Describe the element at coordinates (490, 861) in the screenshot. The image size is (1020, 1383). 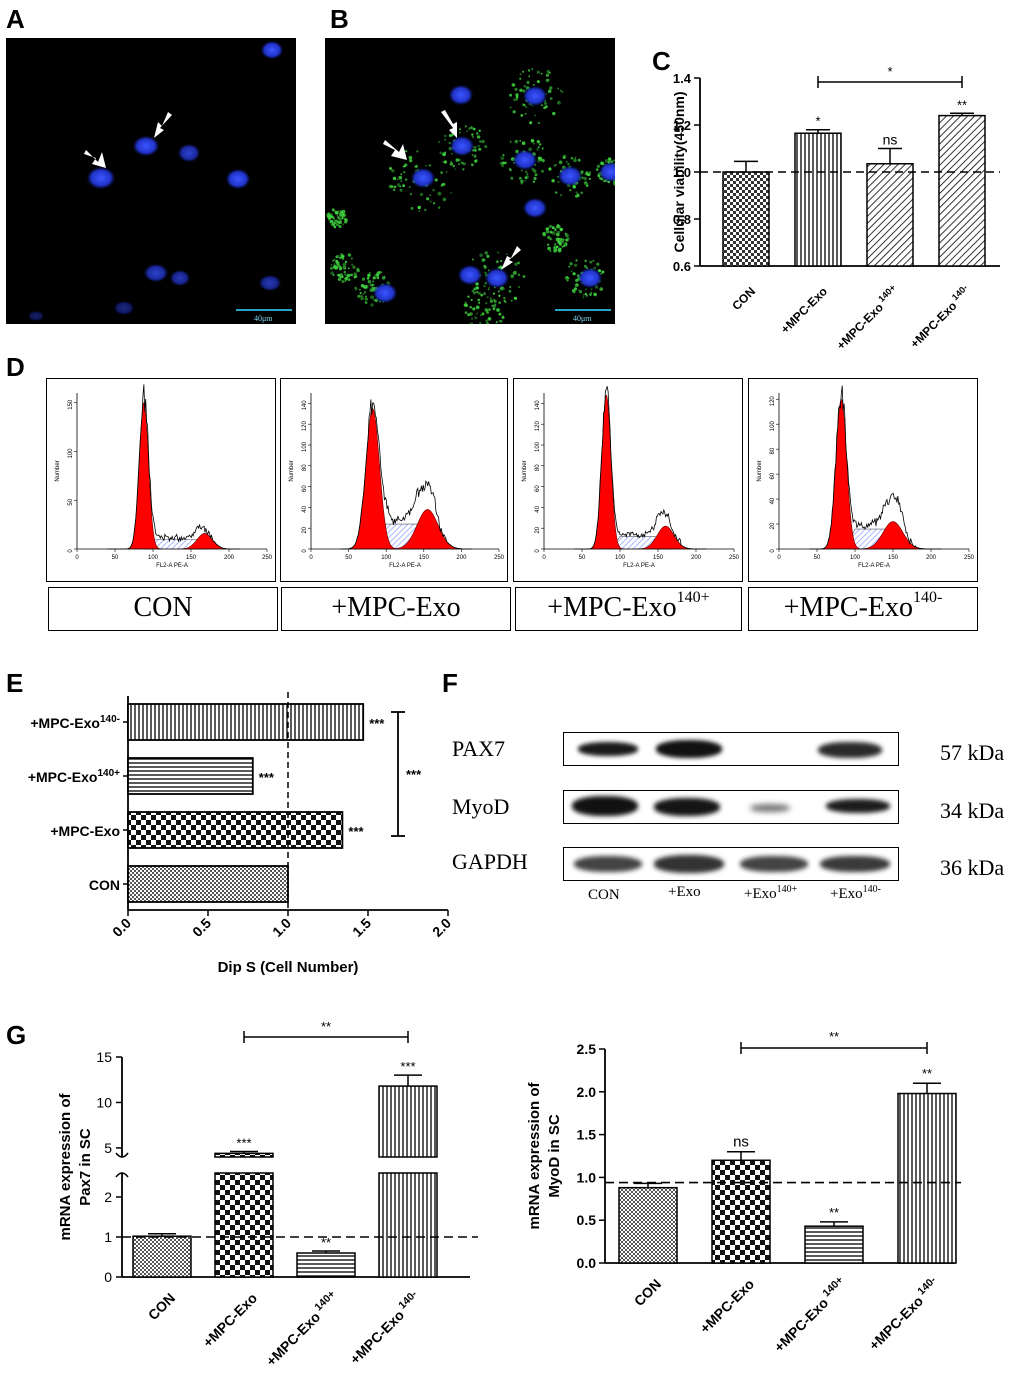
I see `blot-label-gapdh: GAPDH` at that location.